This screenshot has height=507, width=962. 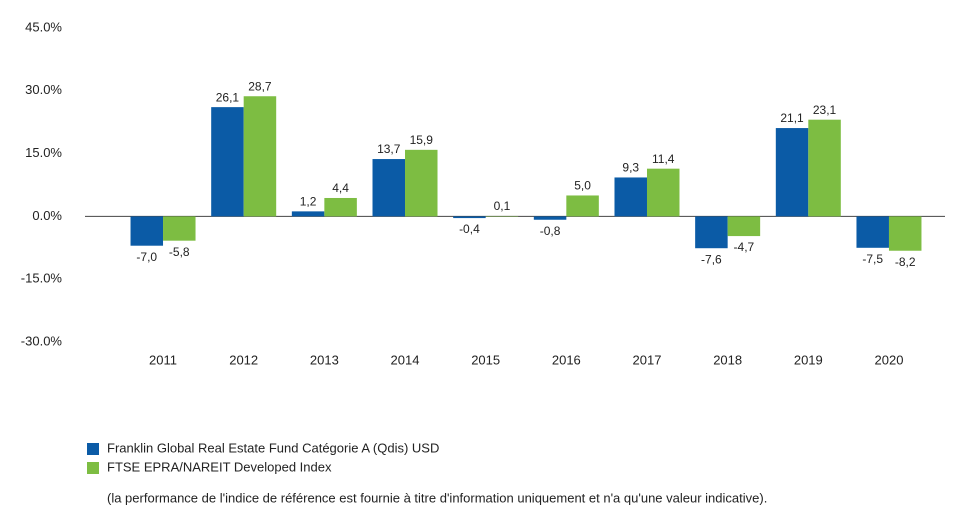 What do you see at coordinates (43, 89) in the screenshot?
I see `y-tick-label: 30.0%` at bounding box center [43, 89].